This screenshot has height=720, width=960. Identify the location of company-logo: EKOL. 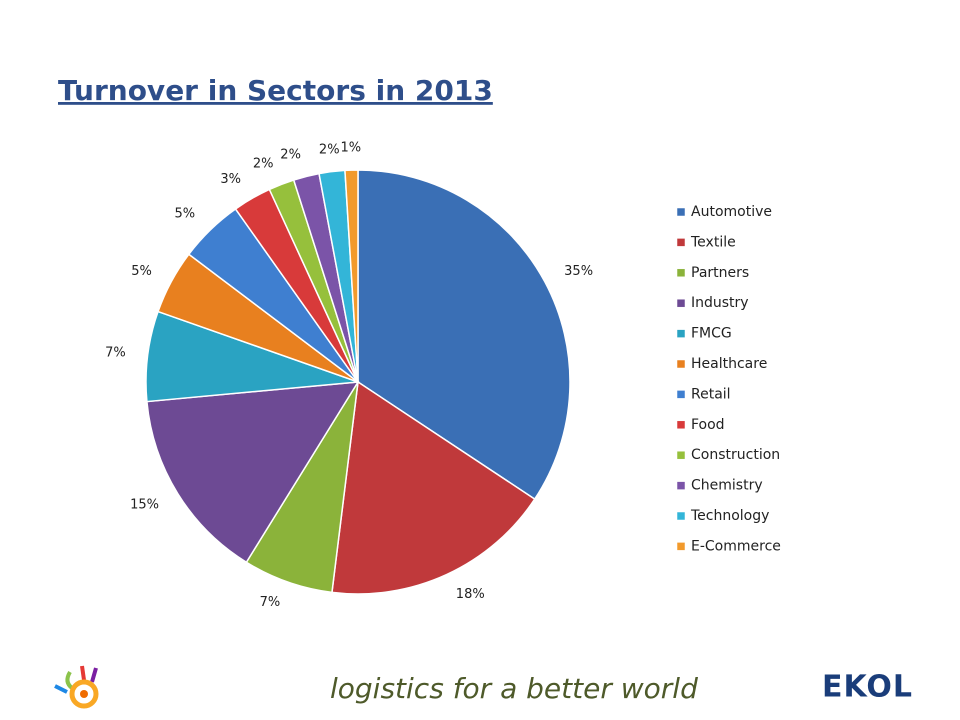
(867, 687).